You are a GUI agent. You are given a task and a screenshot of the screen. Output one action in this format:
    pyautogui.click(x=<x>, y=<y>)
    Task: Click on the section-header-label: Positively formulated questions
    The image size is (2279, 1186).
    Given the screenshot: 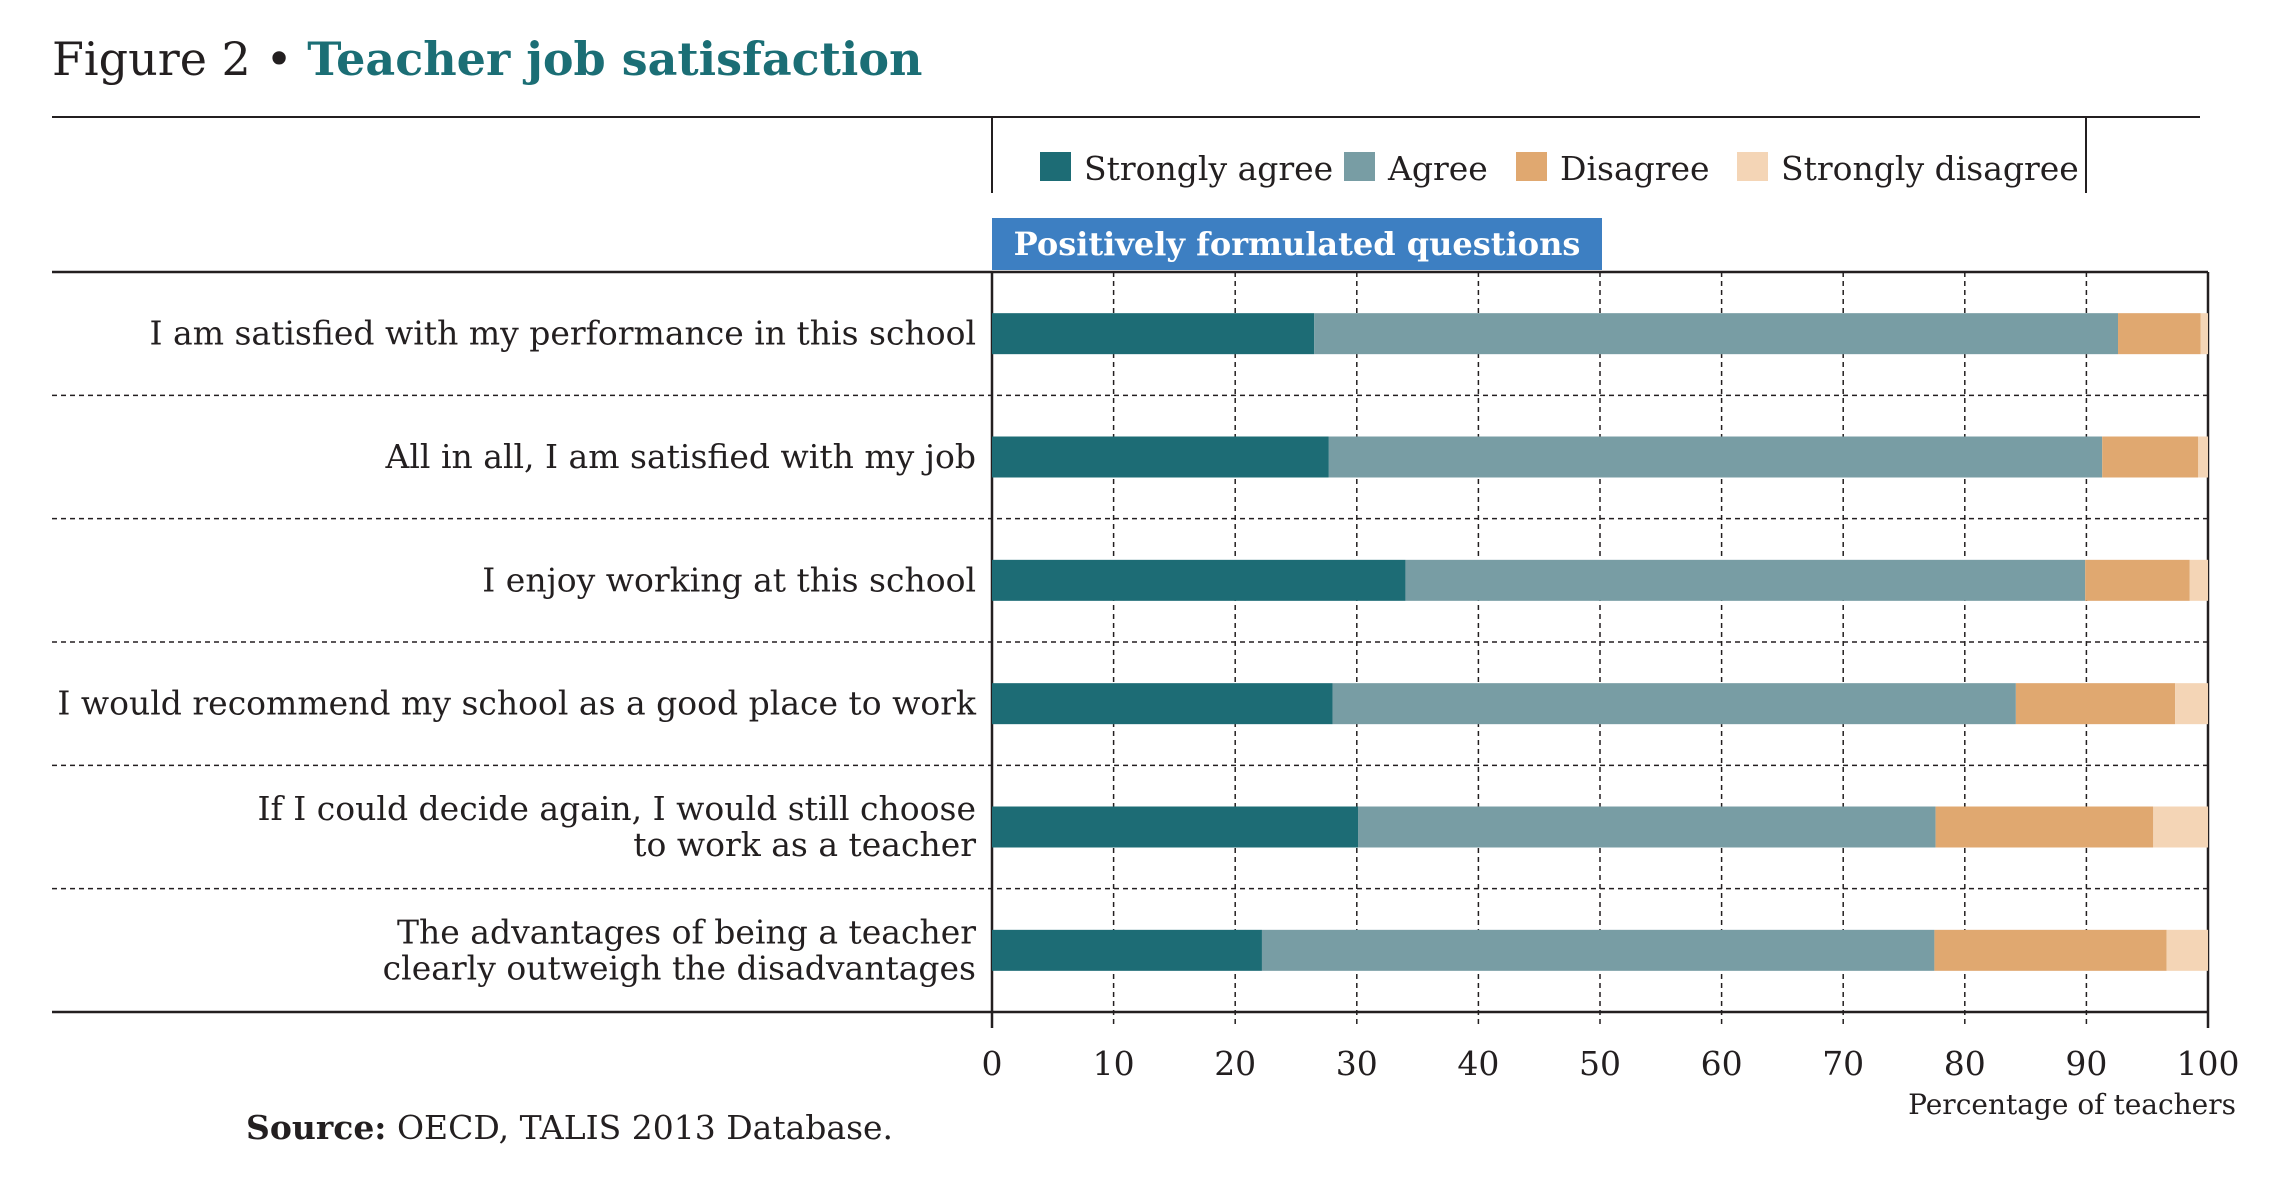 What is the action you would take?
    pyautogui.click(x=1297, y=244)
    